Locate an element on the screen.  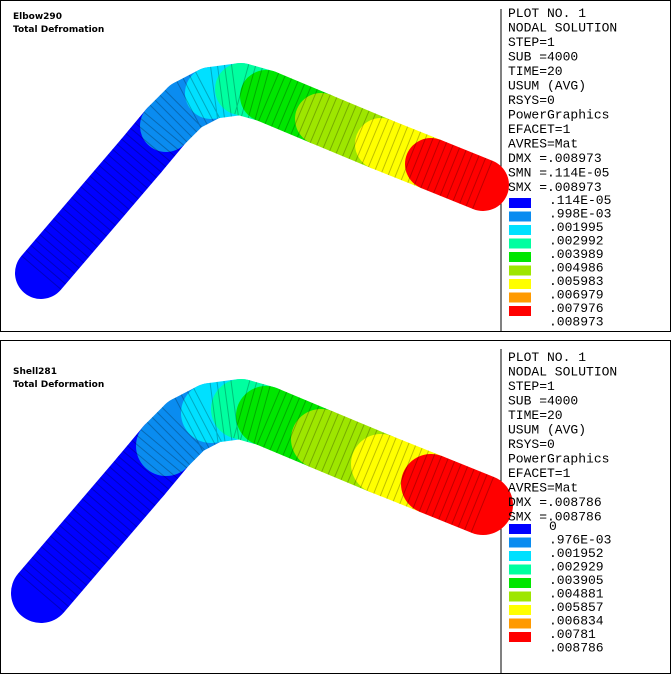
legend-label: .004881 is located at coordinates (576, 594).